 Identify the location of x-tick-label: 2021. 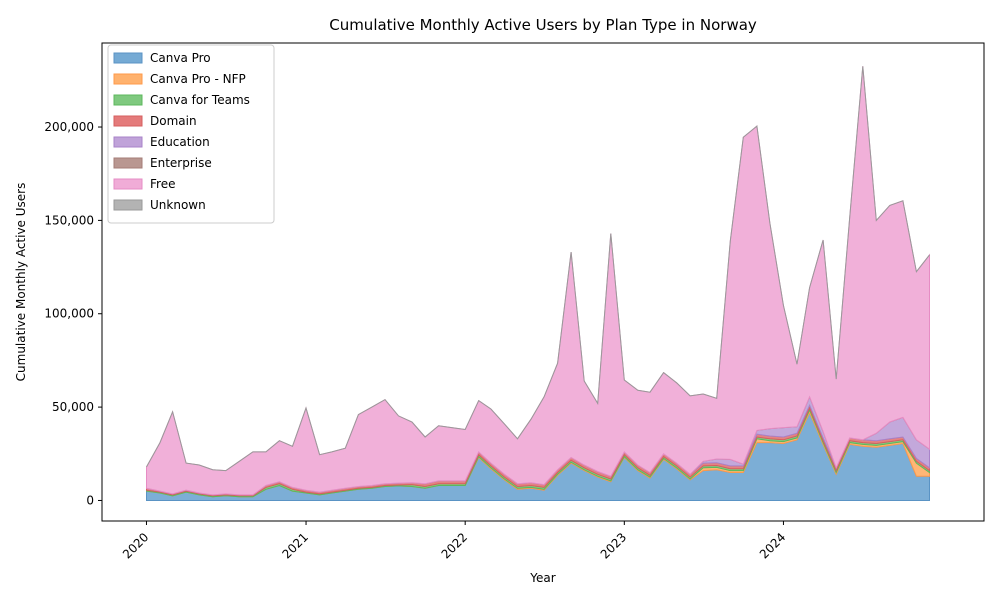
(294, 545).